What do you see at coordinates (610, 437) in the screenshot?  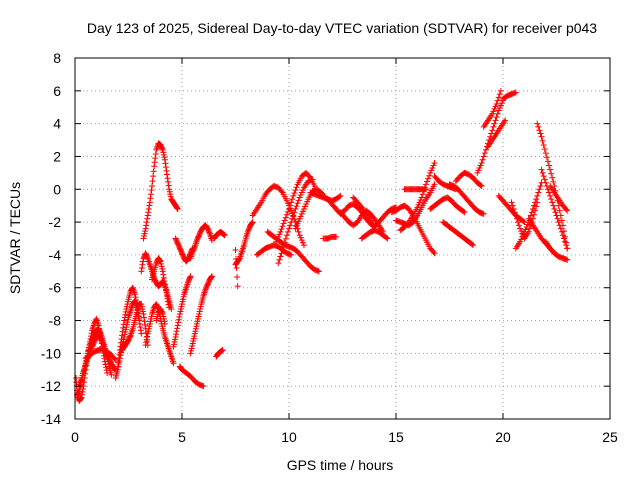 I see `x-tick-label: 25` at bounding box center [610, 437].